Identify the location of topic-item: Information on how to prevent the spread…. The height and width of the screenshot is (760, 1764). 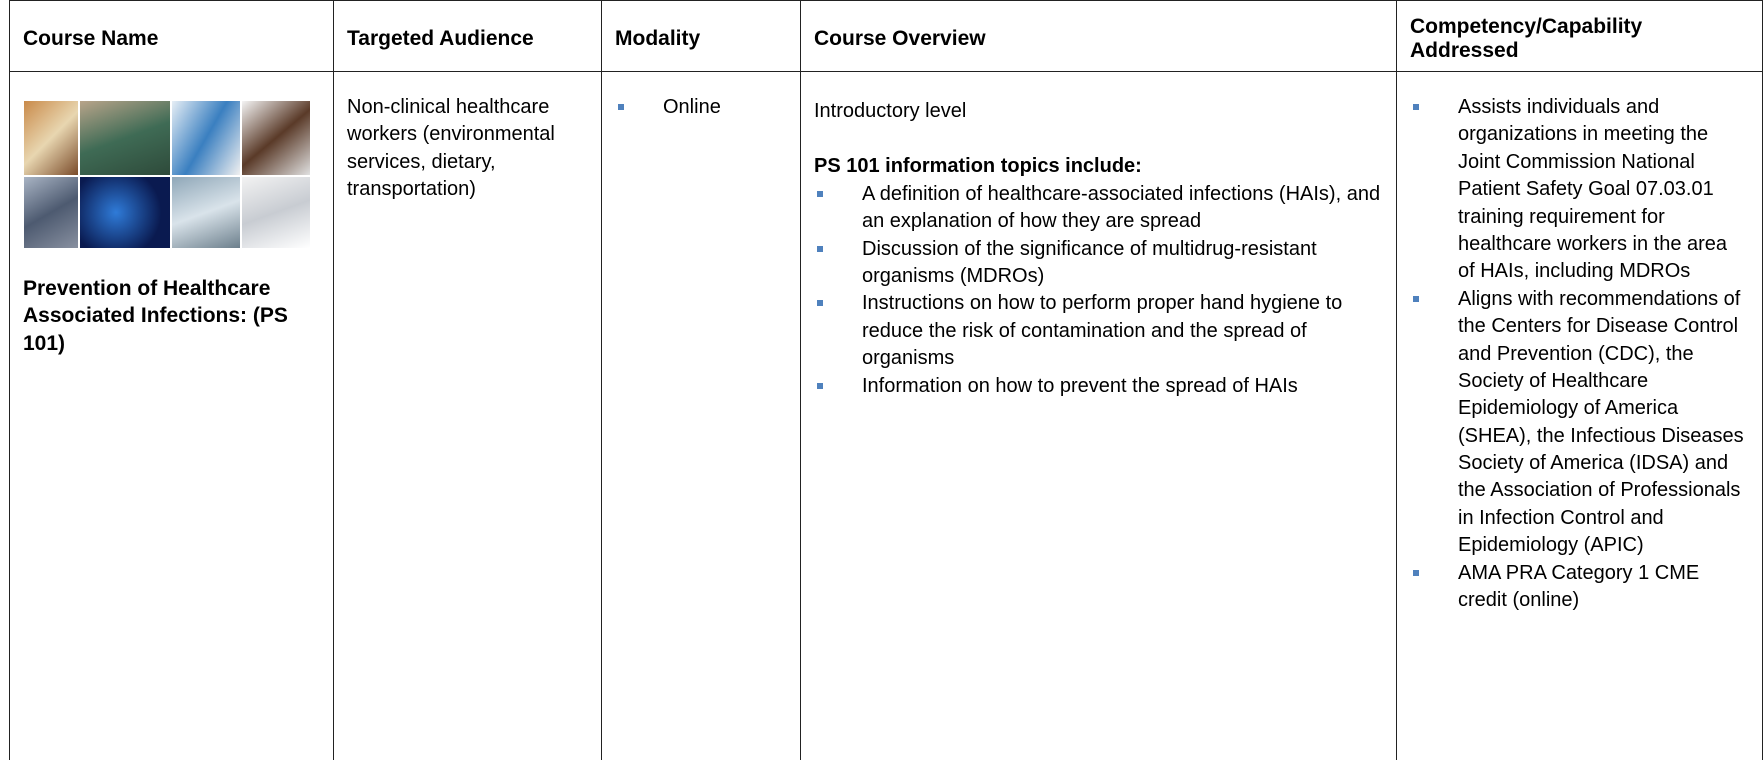
(1098, 386).